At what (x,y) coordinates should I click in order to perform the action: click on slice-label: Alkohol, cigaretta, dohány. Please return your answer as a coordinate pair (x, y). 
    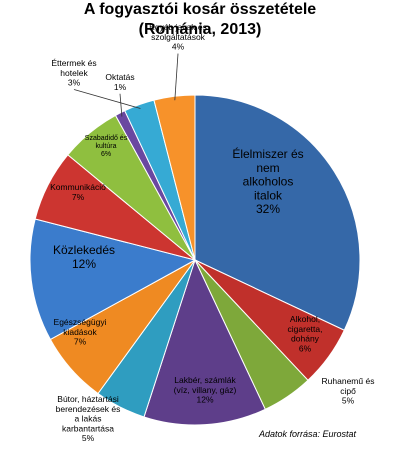
    Looking at the image, I should click on (305, 329).